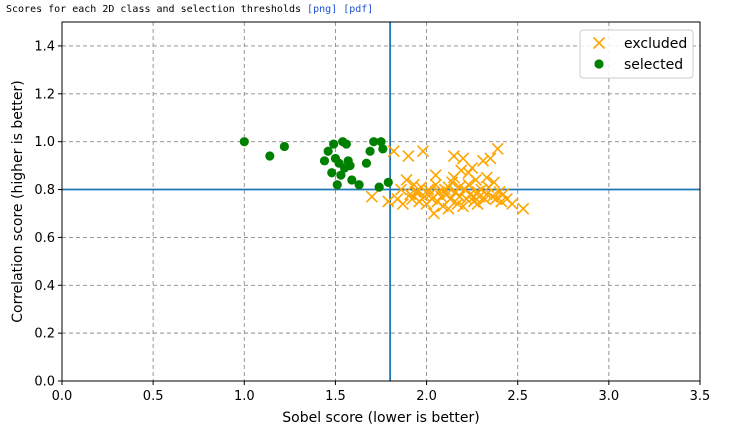 This screenshot has width=742, height=431. Describe the element at coordinates (244, 396) in the screenshot. I see `x-tick-label: 1.0` at that location.